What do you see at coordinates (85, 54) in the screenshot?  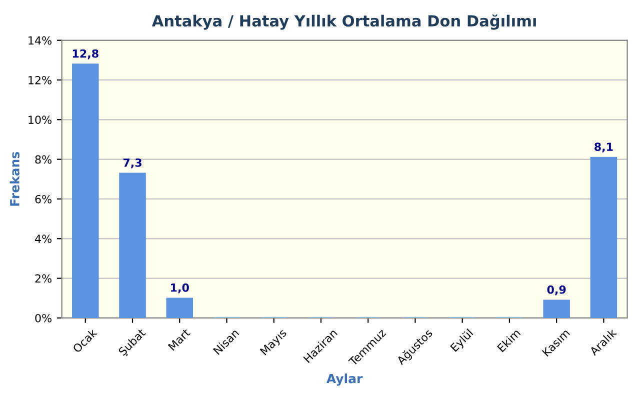 I see `data-label: 12,8` at bounding box center [85, 54].